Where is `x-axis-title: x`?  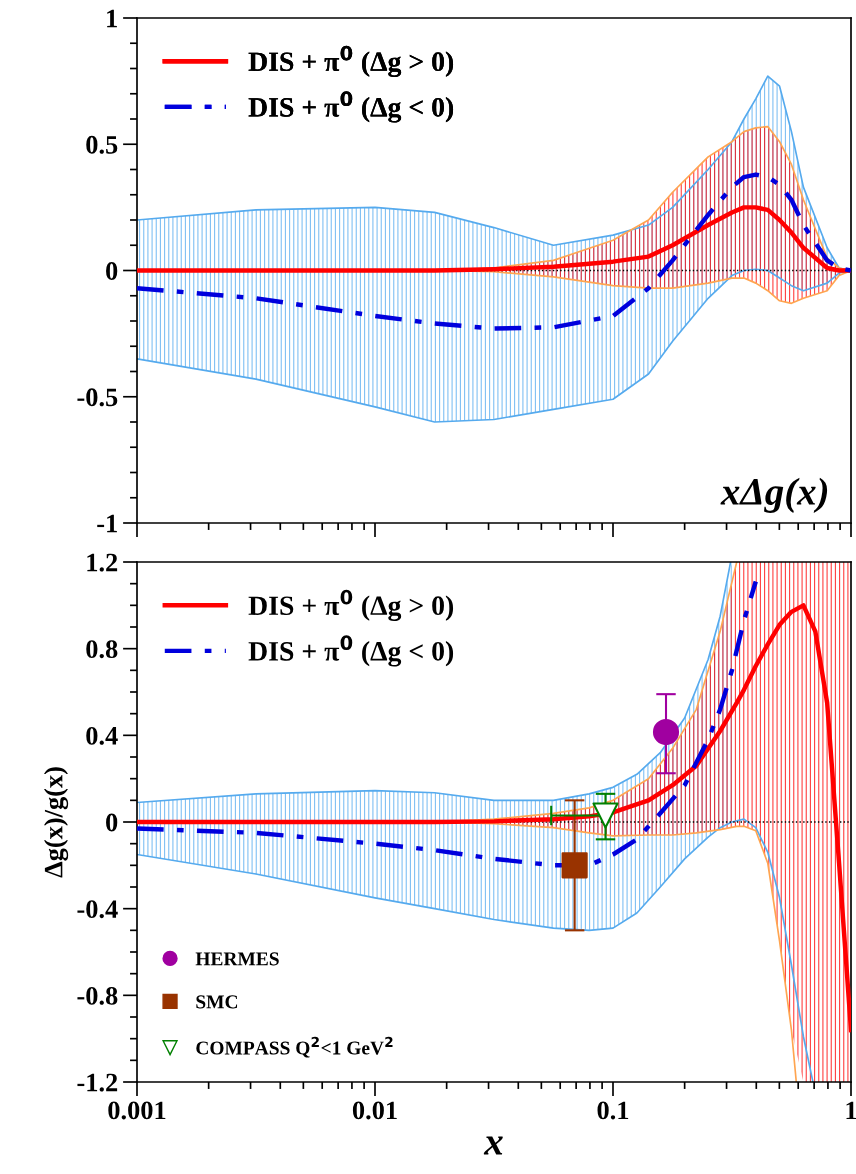 x-axis-title: x is located at coordinates (493, 1145).